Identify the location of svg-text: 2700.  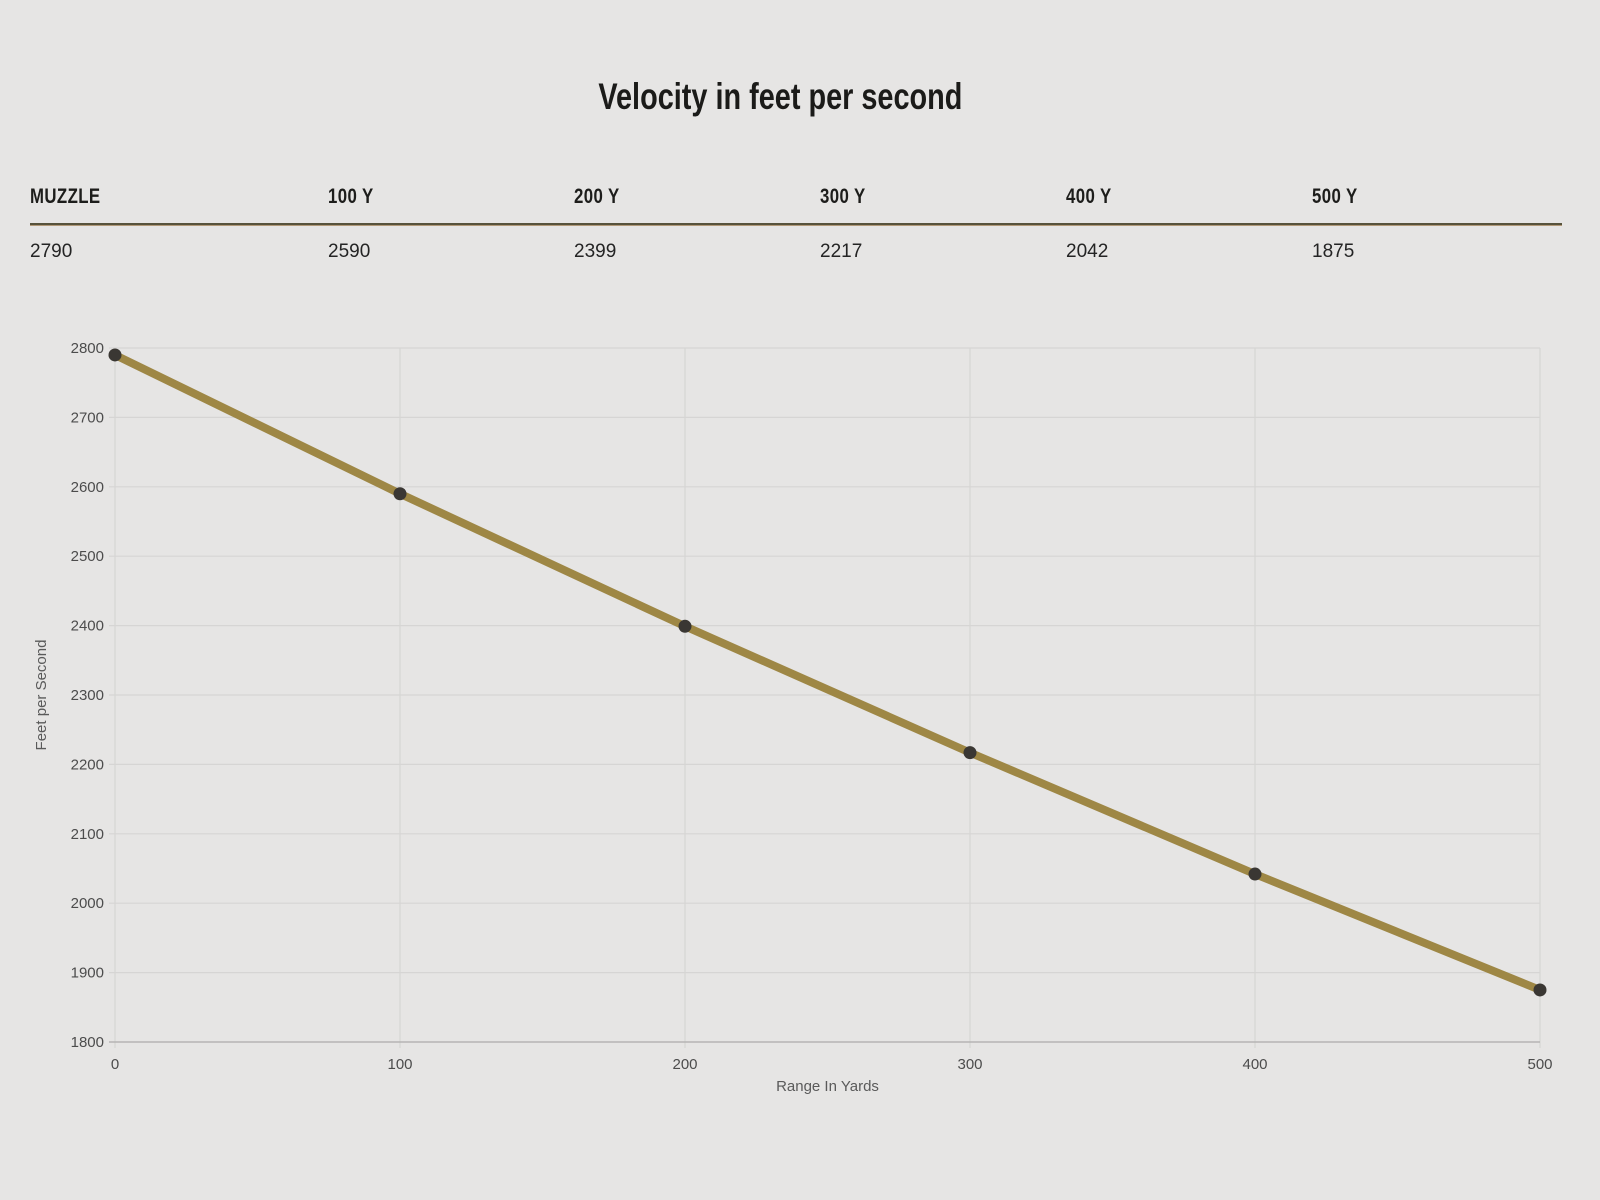
(87, 417).